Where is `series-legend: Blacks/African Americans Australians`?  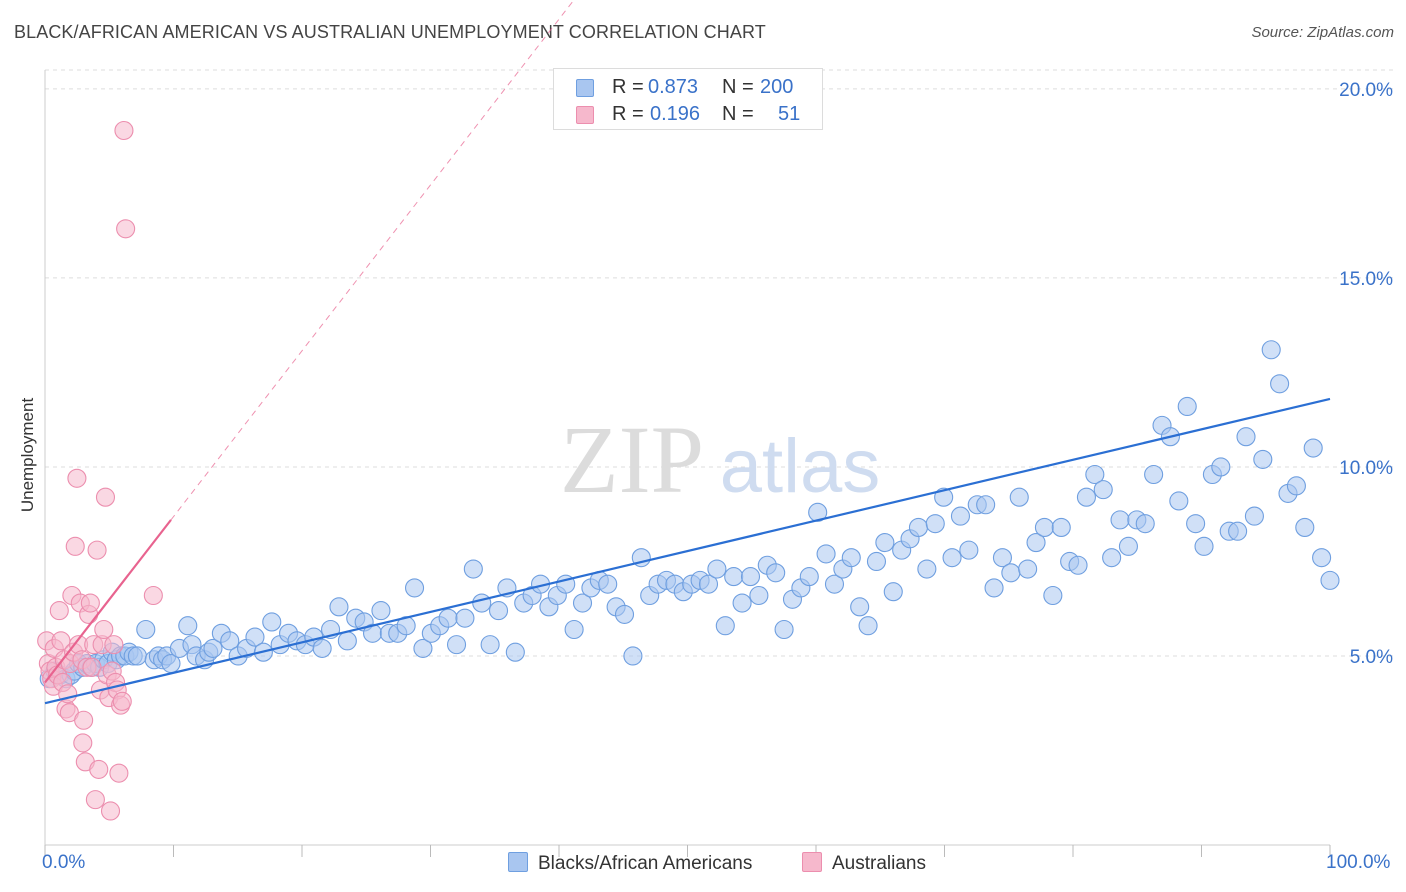
series-legend: Blacks/African Americans Australians is located at coordinates (703, 864).